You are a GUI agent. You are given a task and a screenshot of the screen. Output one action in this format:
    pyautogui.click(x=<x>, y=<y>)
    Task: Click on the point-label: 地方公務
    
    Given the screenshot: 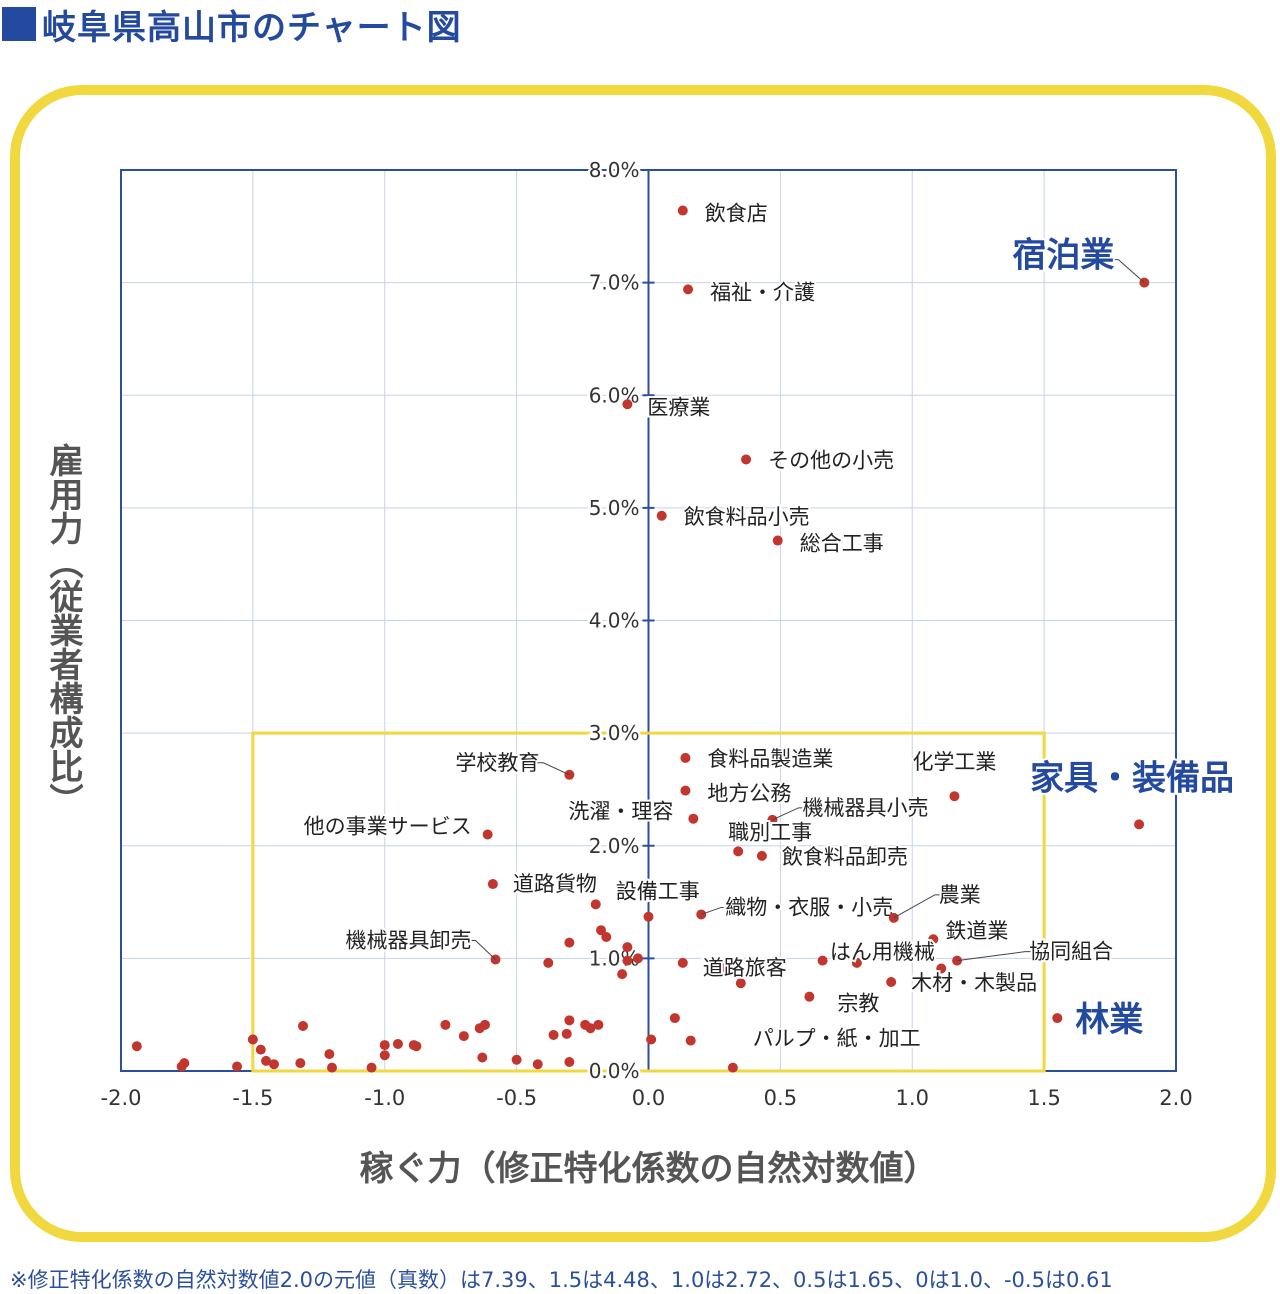 What is the action you would take?
    pyautogui.click(x=749, y=794)
    